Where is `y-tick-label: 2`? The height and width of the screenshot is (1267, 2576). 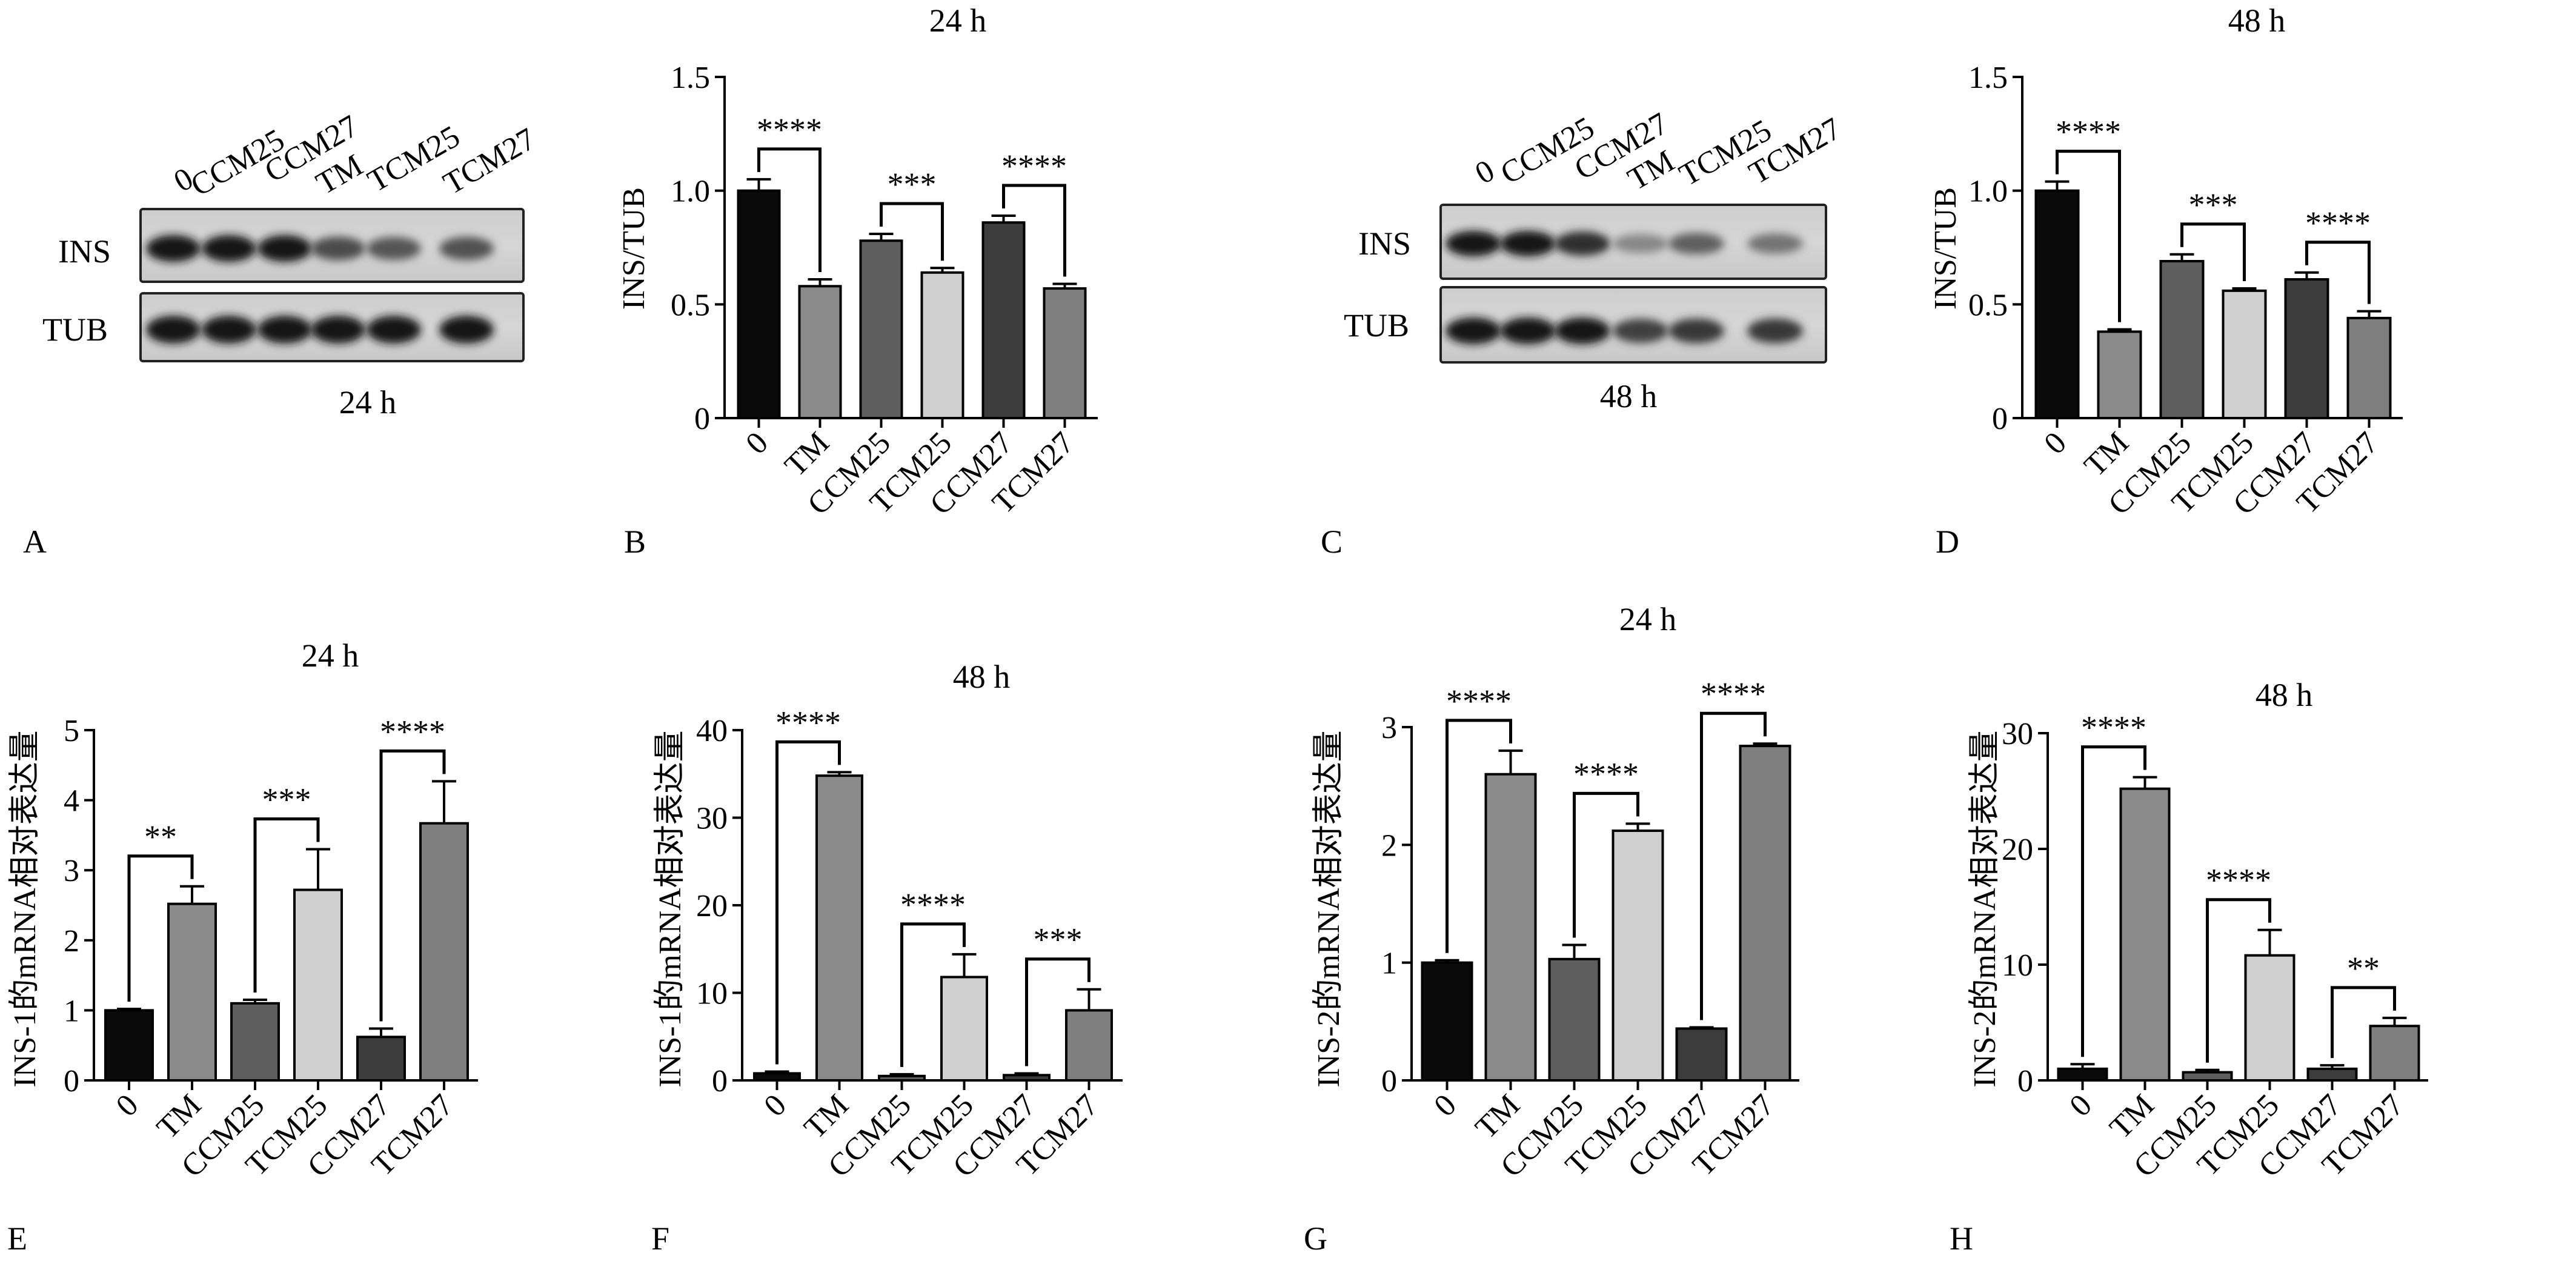 y-tick-label: 2 is located at coordinates (71, 941).